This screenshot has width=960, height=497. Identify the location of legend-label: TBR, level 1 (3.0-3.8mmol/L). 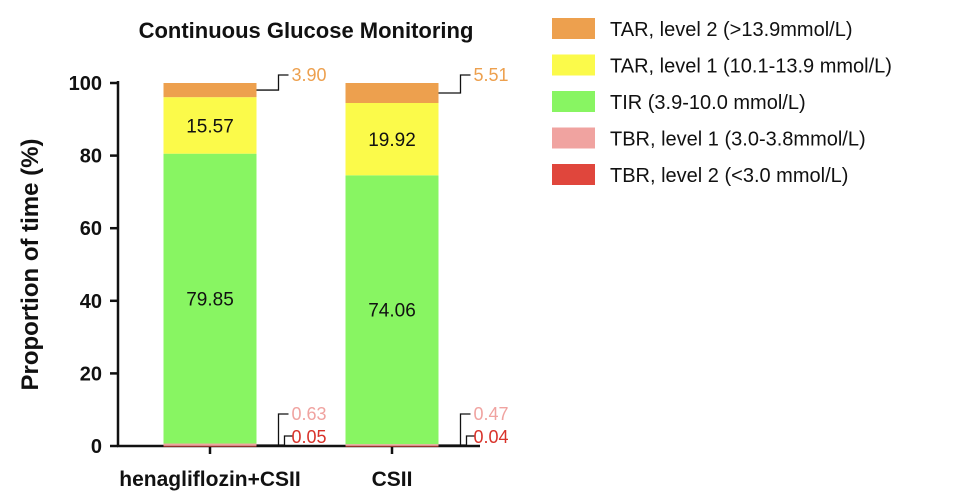
(738, 140).